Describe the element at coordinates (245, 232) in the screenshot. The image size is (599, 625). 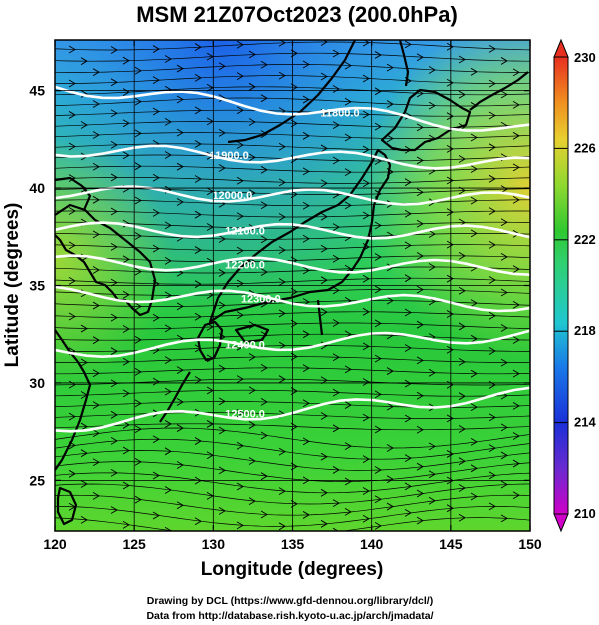
I see `contour-label: 12100.0` at that location.